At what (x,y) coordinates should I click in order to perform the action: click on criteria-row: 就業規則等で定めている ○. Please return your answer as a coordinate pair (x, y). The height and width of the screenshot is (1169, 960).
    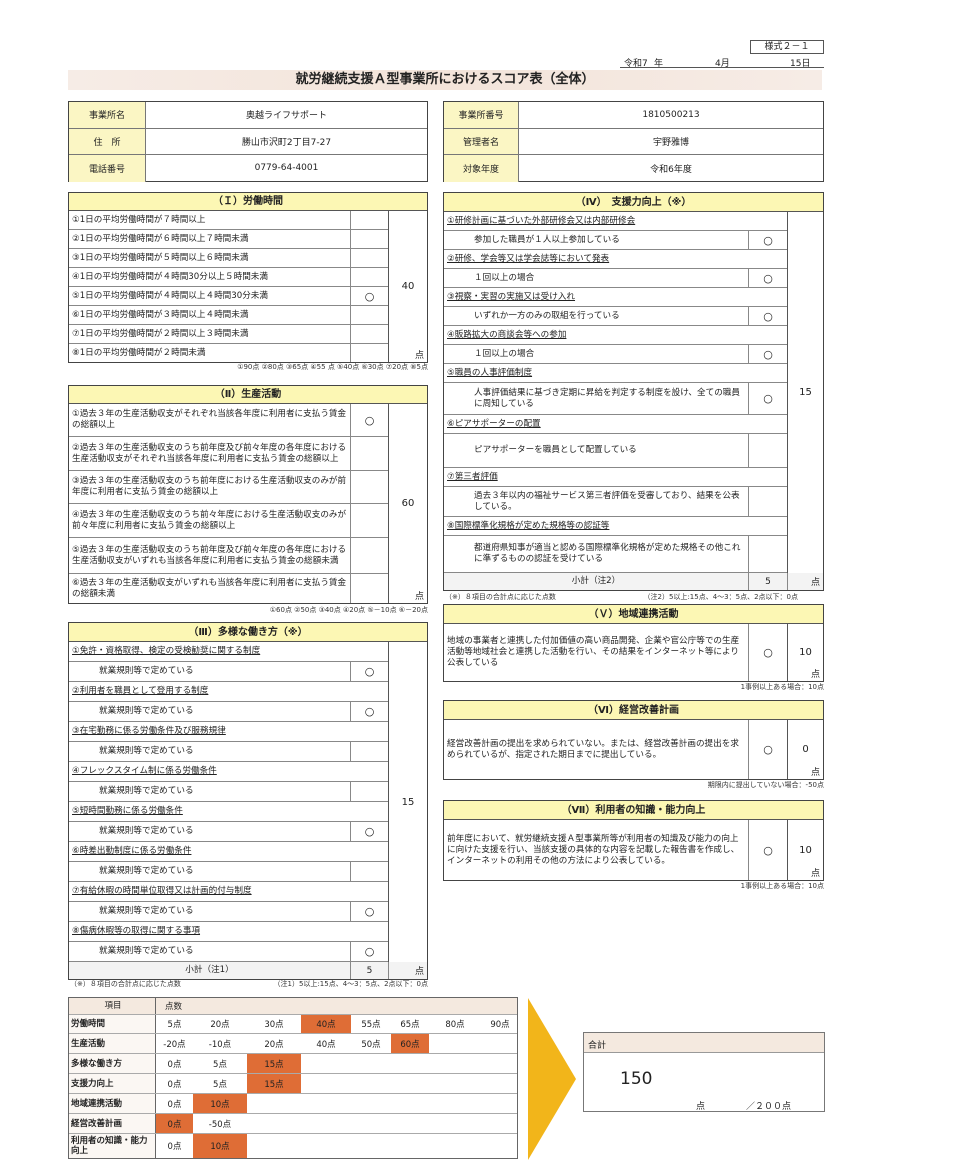
    Looking at the image, I should click on (228, 912).